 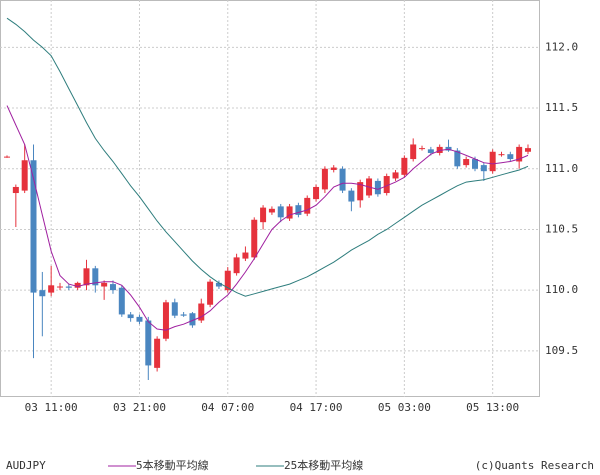 What do you see at coordinates (139, 407) in the screenshot?
I see `x-tick-label: 03 21:00` at bounding box center [139, 407].